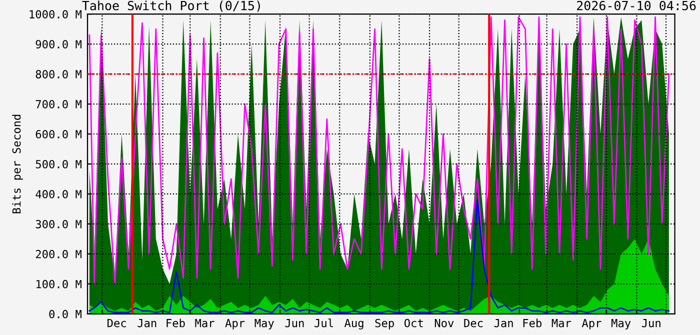 This screenshot has height=335, width=700. I want to click on y-tick-label: 700.0 M, so click(59, 104).